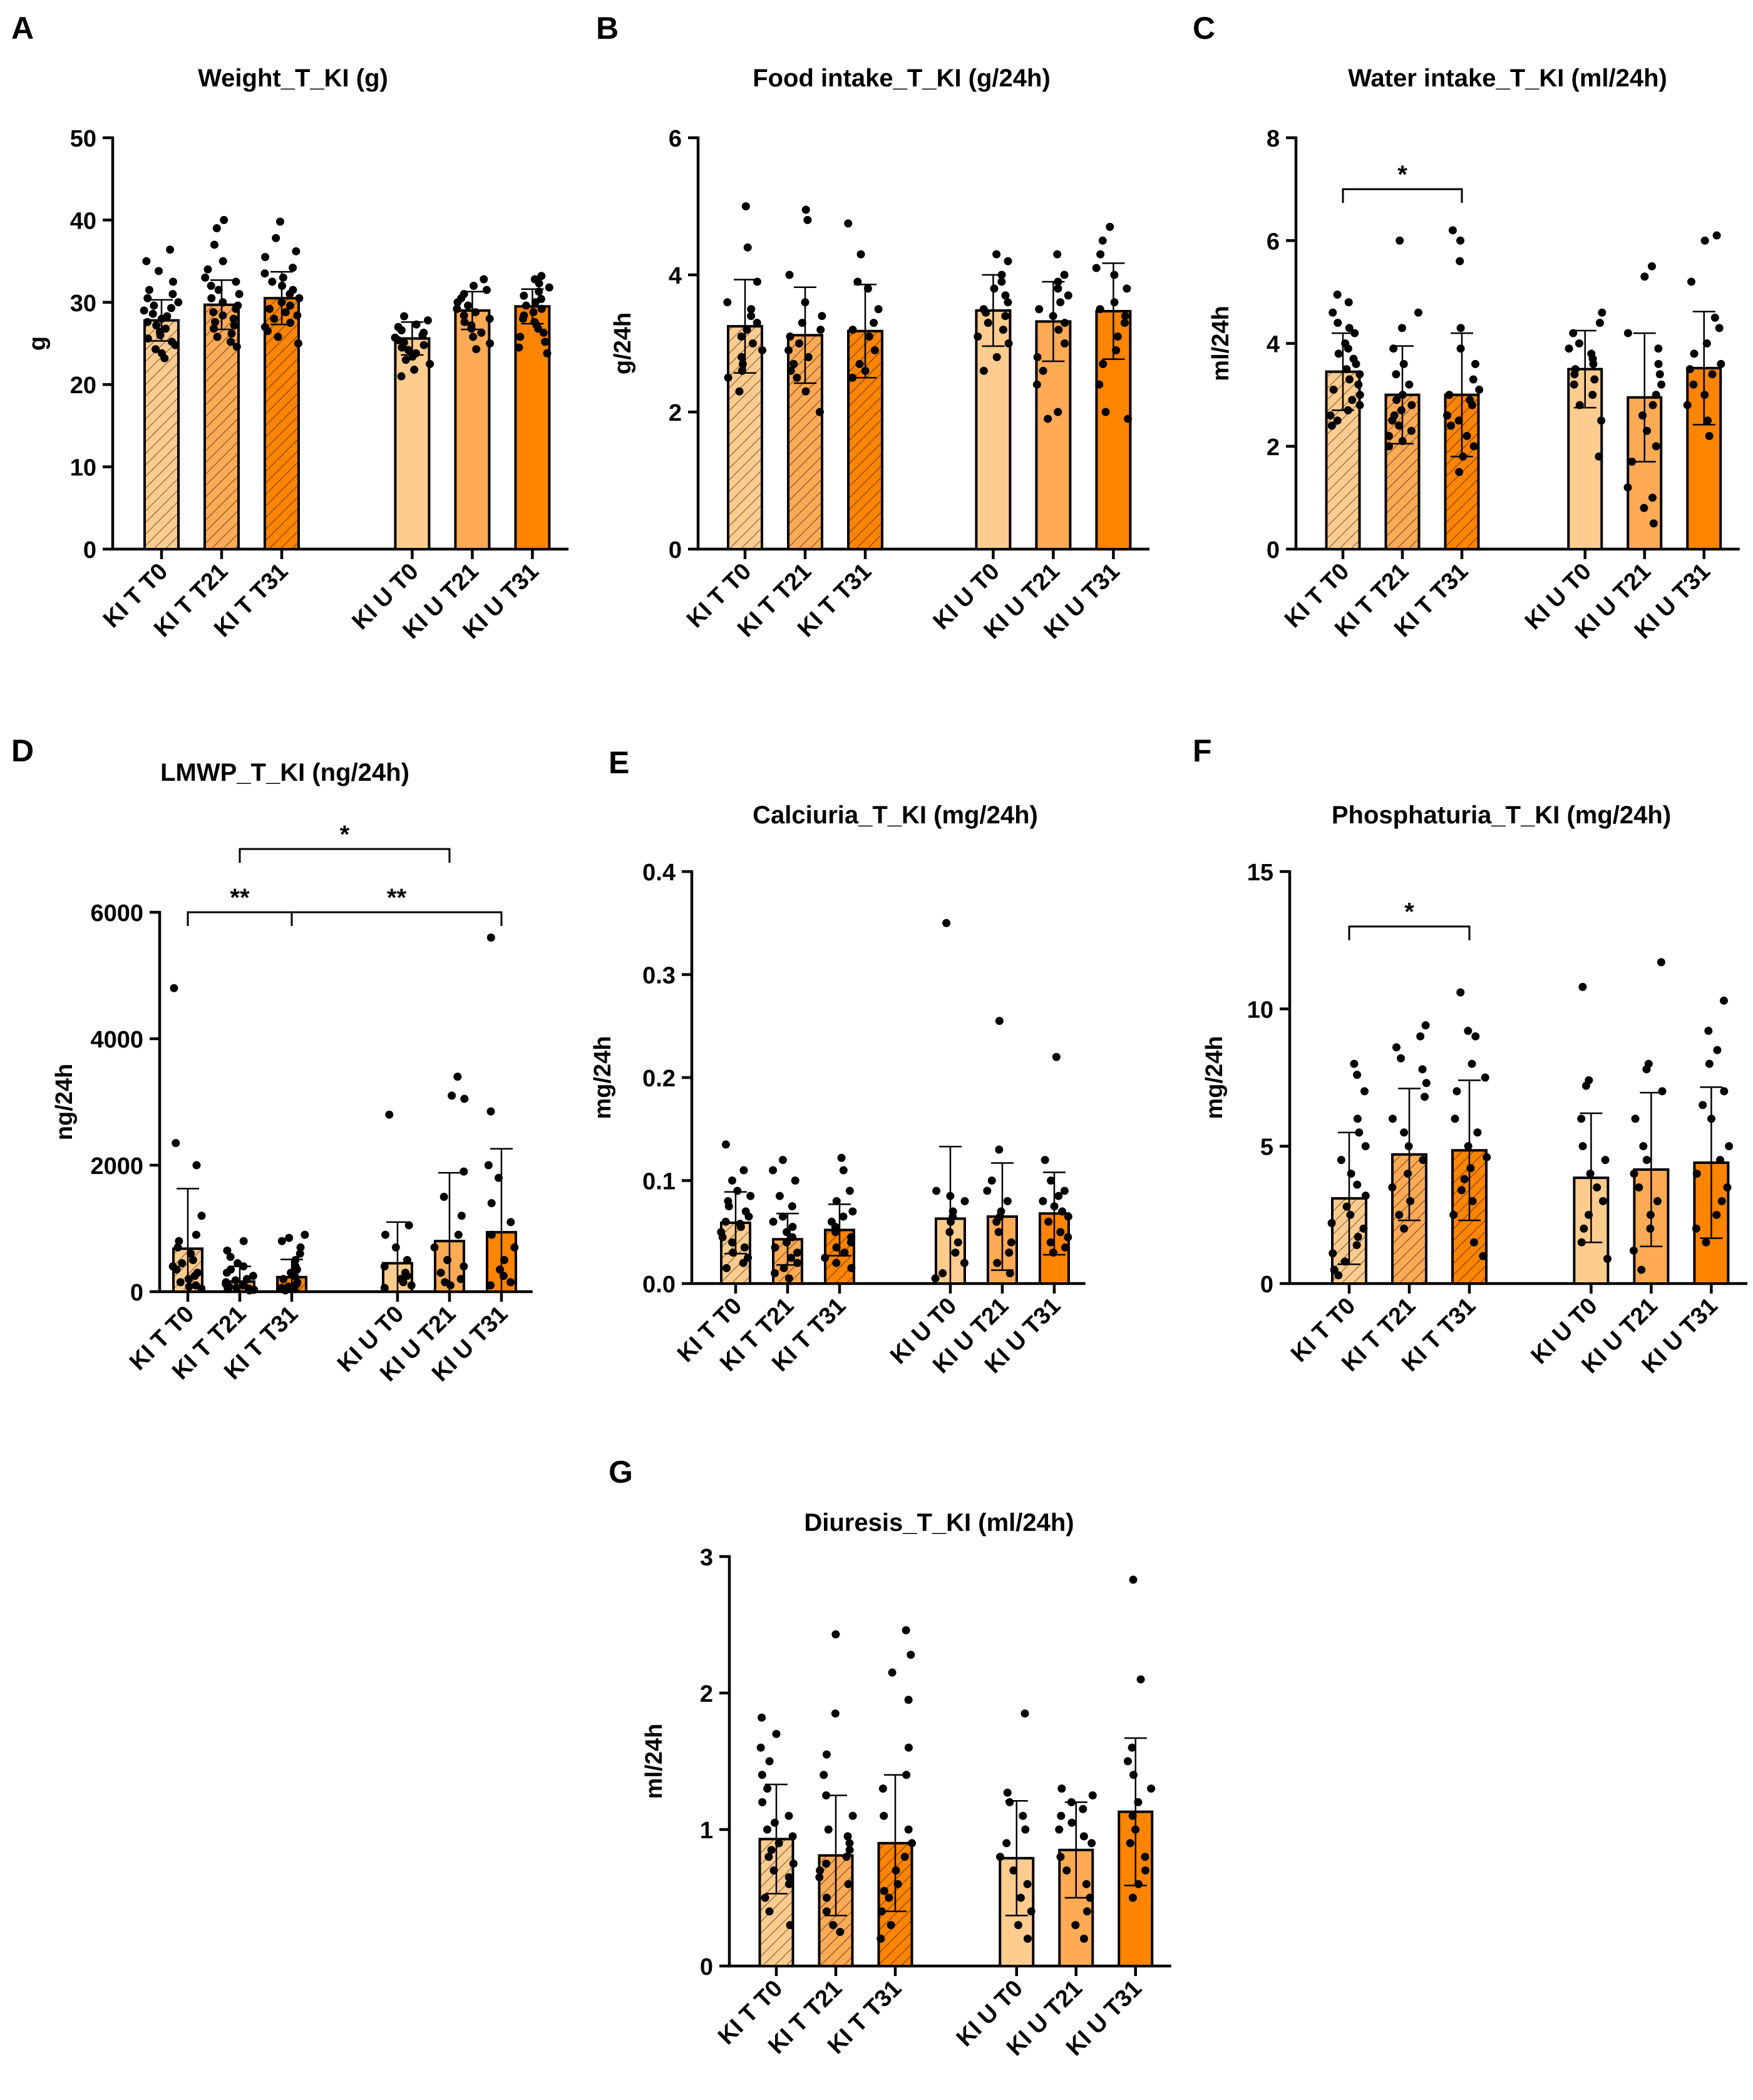 This screenshot has width=1753, height=2100. I want to click on y-tick-label: 4, so click(1274, 345).